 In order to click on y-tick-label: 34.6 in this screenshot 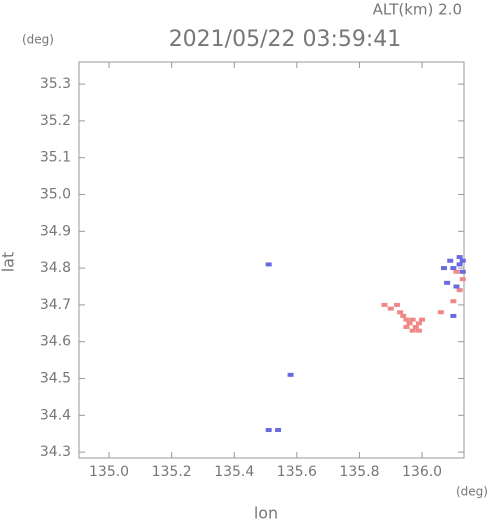, I will do `click(55, 342)`.